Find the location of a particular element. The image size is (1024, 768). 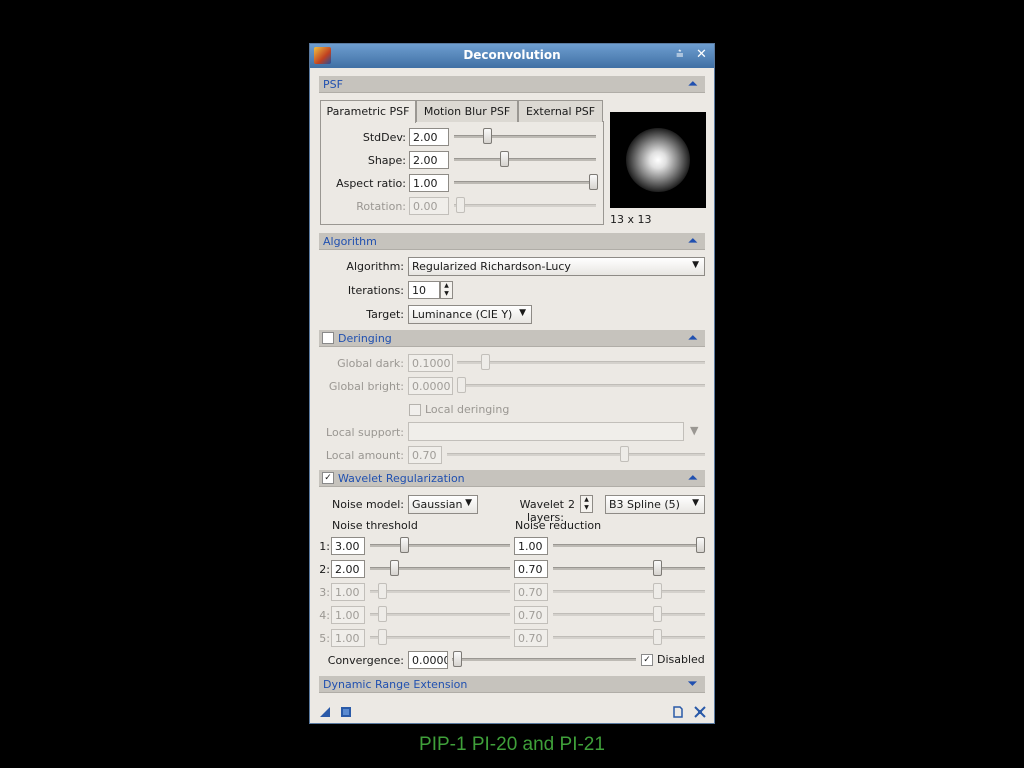

shape-input: 2.00 is located at coordinates (429, 160).